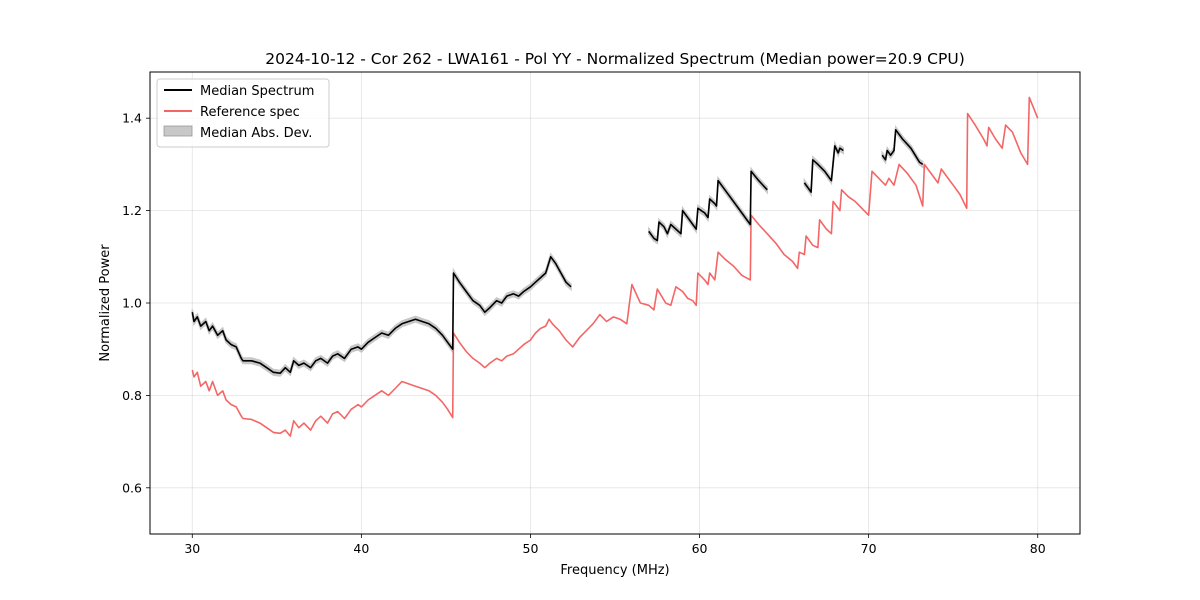 The height and width of the screenshot is (600, 1200). Describe the element at coordinates (105, 303) in the screenshot. I see `y-axis-label: Normalized Power` at that location.